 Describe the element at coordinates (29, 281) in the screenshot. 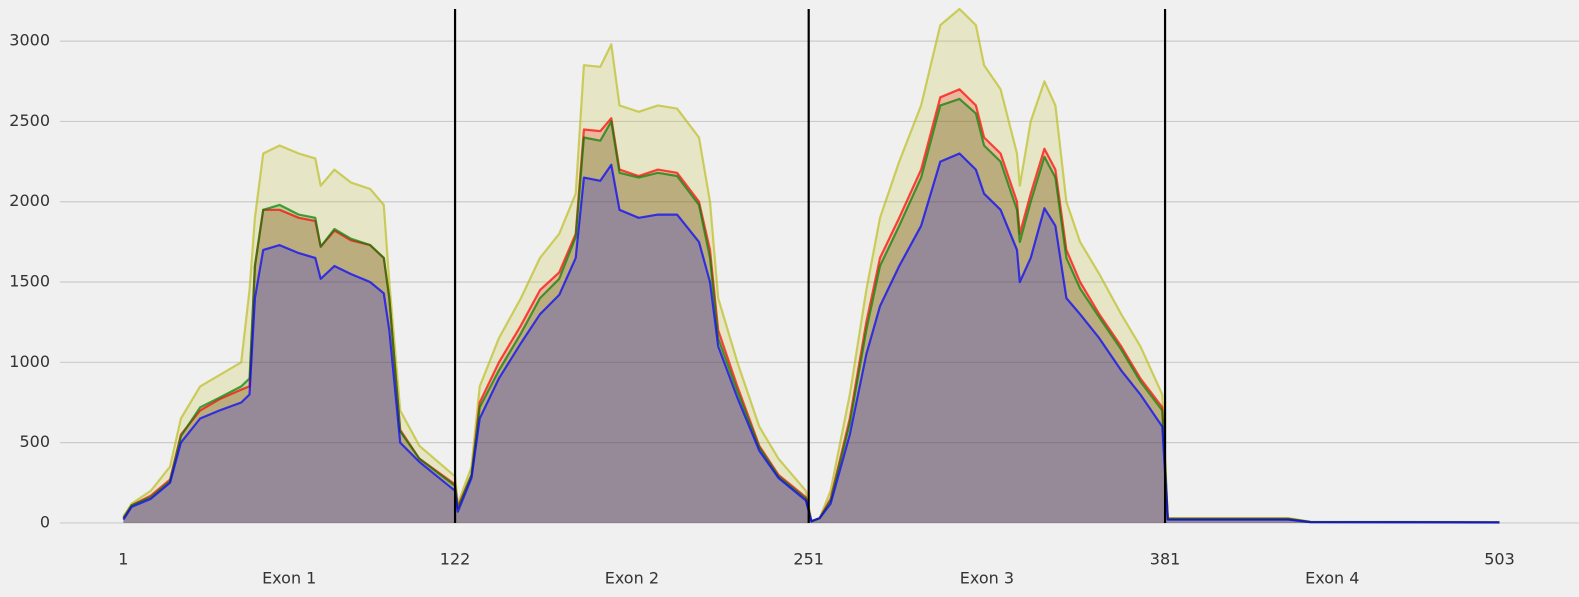

I see `y-tick-label: 1500` at that location.